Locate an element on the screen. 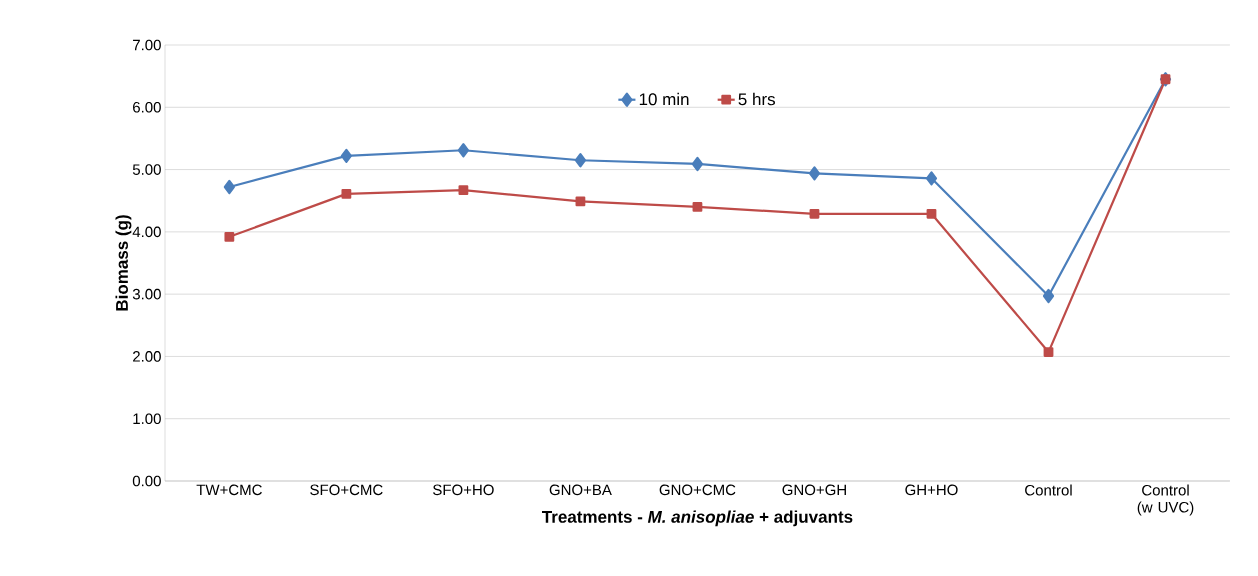 The height and width of the screenshot is (576, 1258). x-tick-label: TW+CMC is located at coordinates (229, 490).